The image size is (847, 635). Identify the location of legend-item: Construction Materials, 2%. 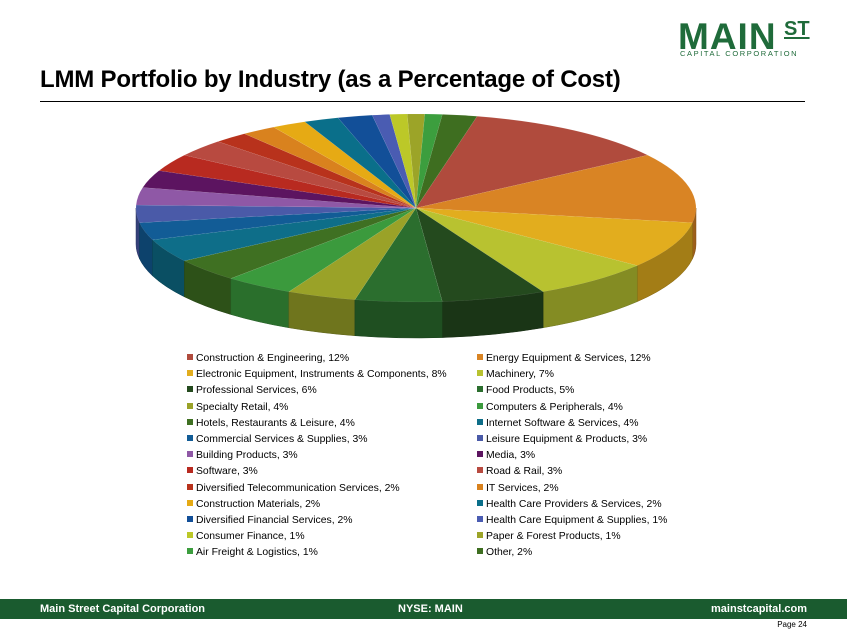
(317, 505).